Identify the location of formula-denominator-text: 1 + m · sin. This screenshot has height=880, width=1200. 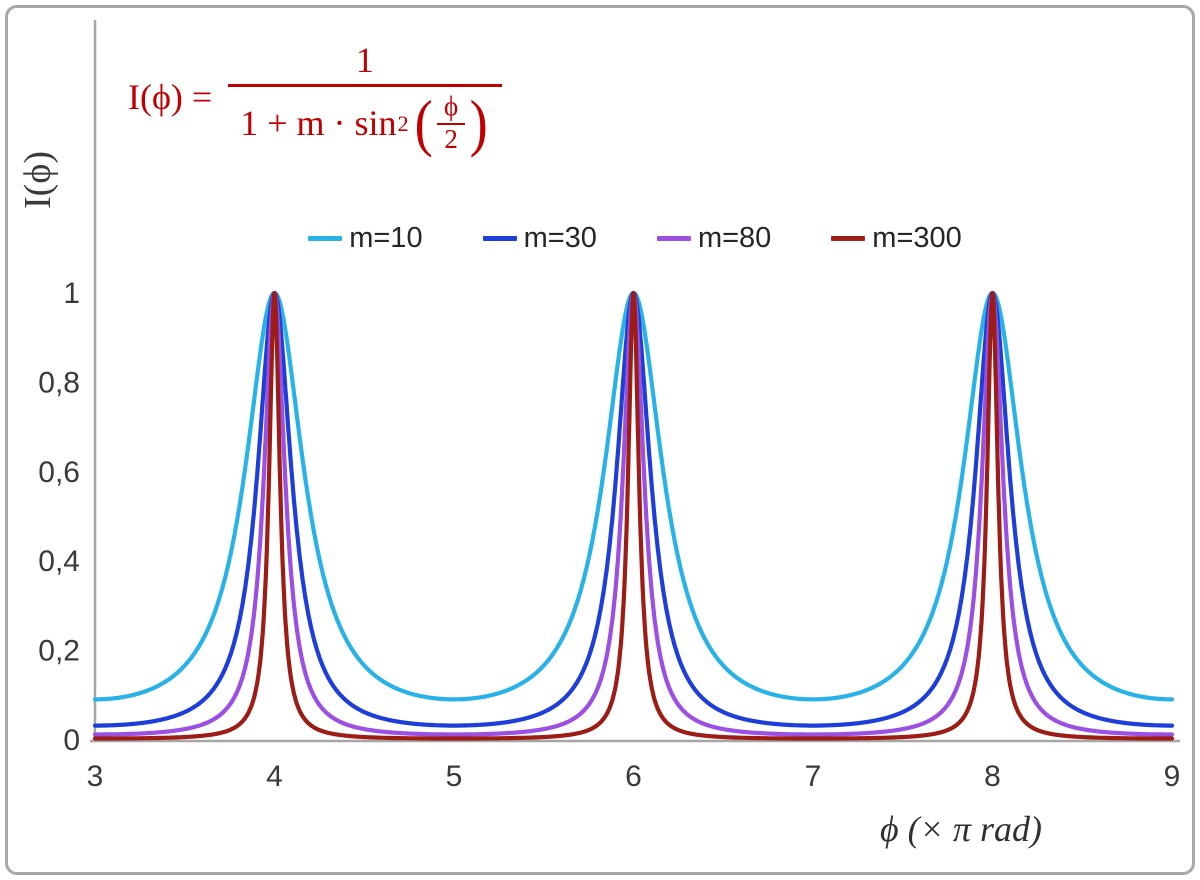
(318, 122).